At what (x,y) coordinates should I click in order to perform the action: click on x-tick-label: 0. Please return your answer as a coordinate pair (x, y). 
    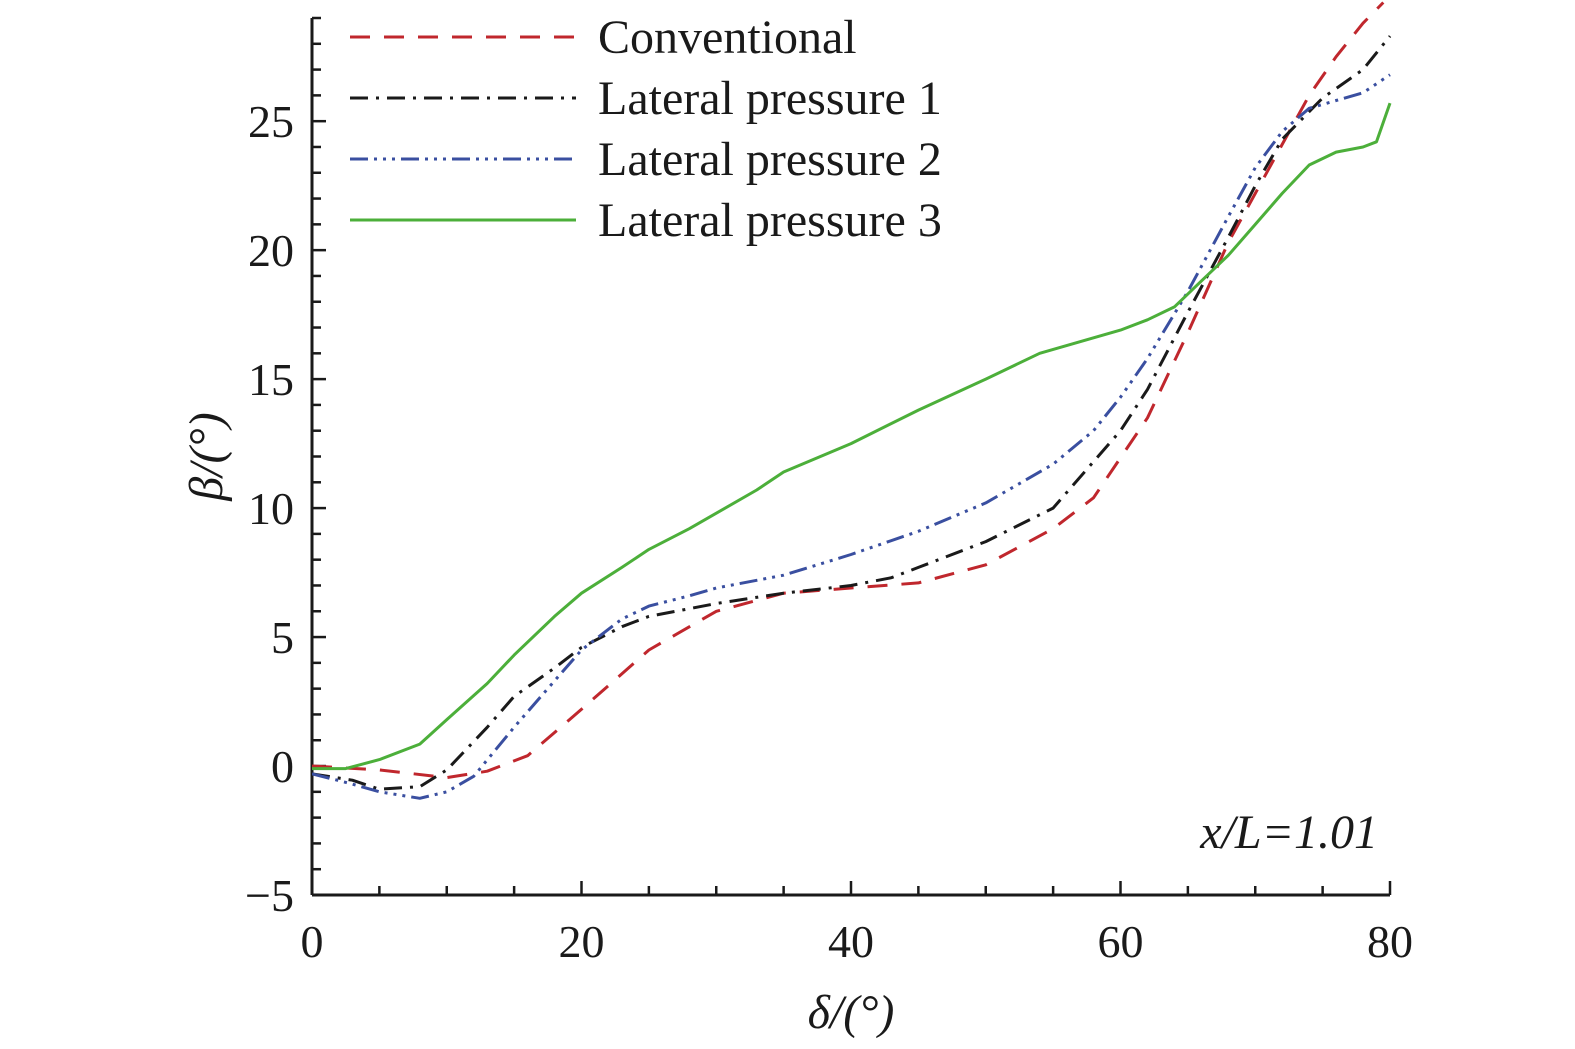
    Looking at the image, I should click on (312, 941).